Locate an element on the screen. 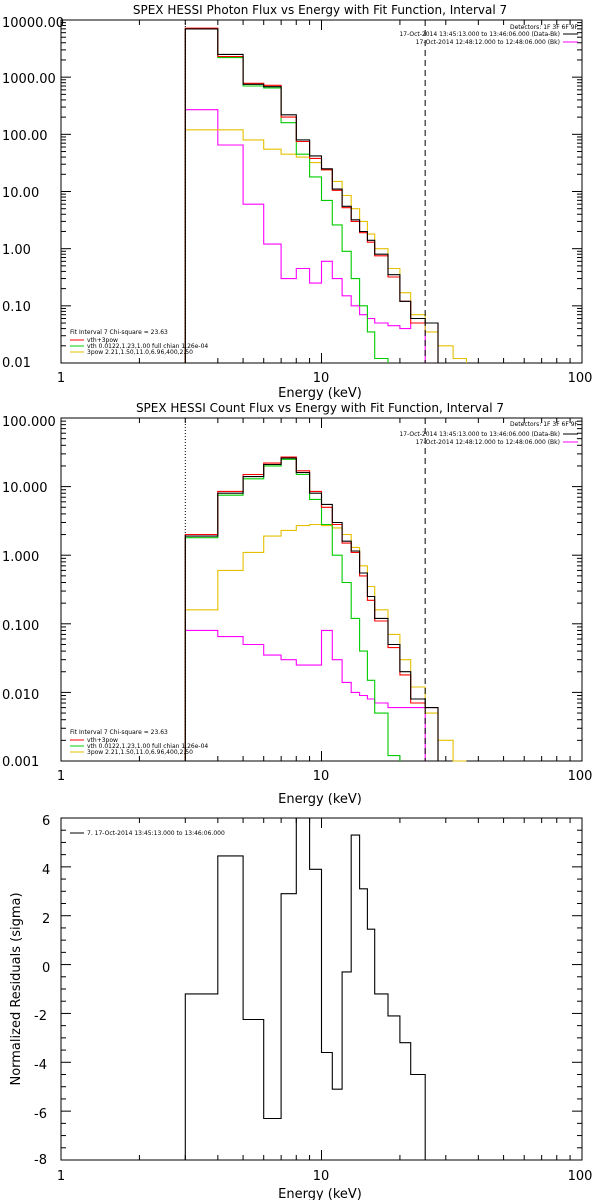 This screenshot has height=1200, width=600. residuals-xtick: 100 is located at coordinates (580, 1176).